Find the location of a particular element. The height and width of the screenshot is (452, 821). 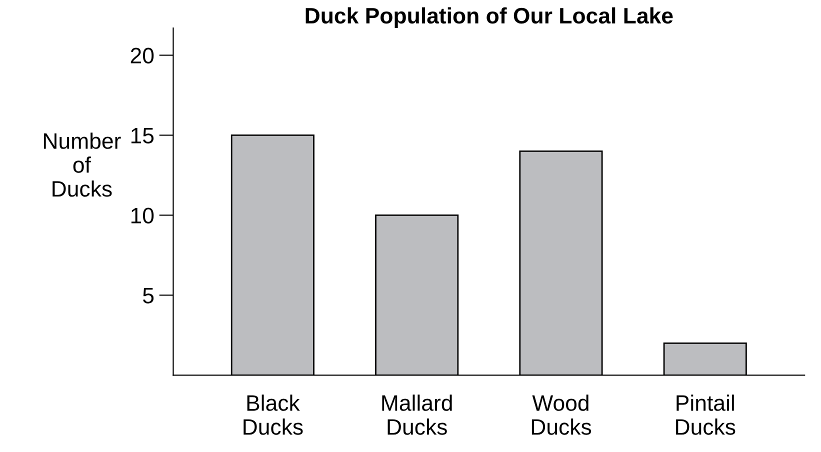

x-tick-label: Wood Ducks is located at coordinates (562, 414).